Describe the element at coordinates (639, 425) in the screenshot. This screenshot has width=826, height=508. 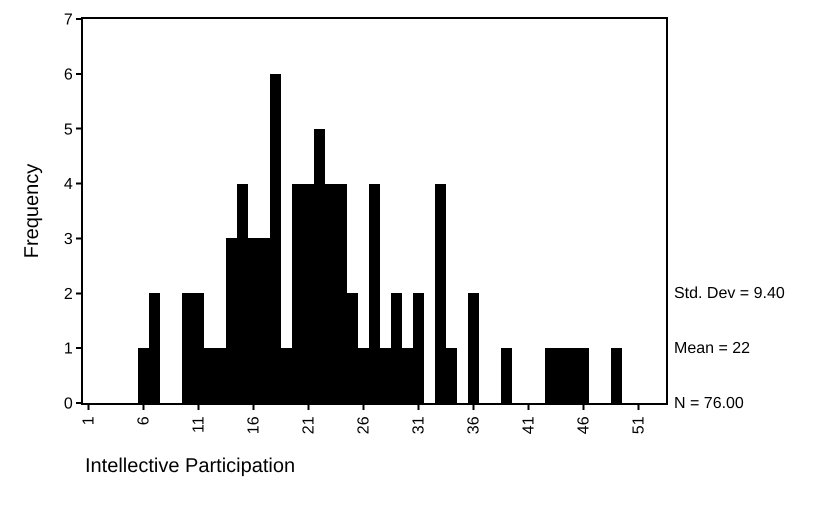
I see `x-tick-label: 51` at that location.